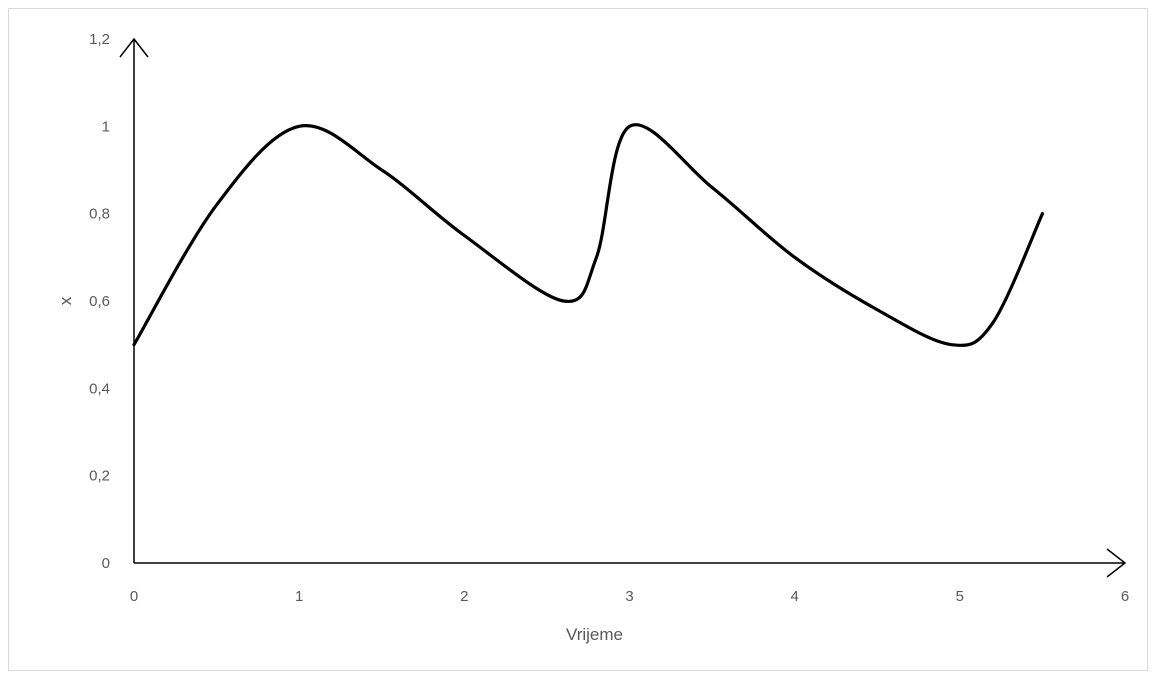 The width and height of the screenshot is (1154, 675). Describe the element at coordinates (594, 634) in the screenshot. I see `x-axis-title: Vrijeme` at that location.